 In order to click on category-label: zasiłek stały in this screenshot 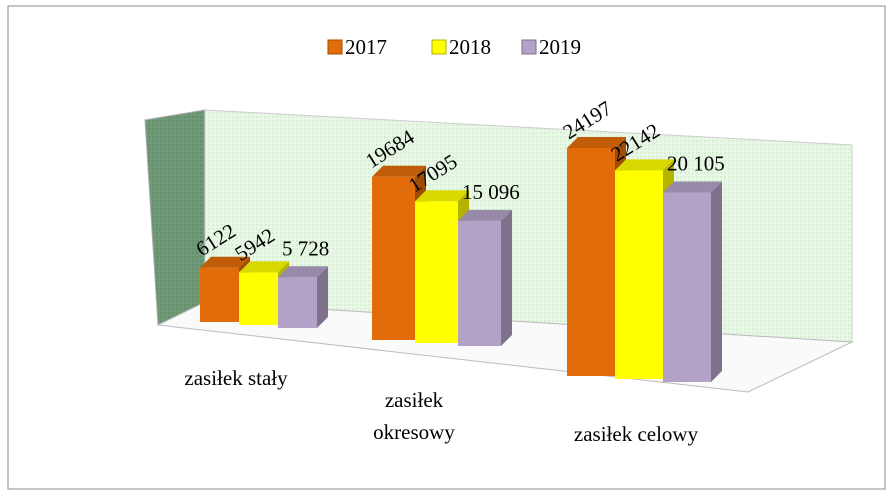, I will do `click(236, 378)`.